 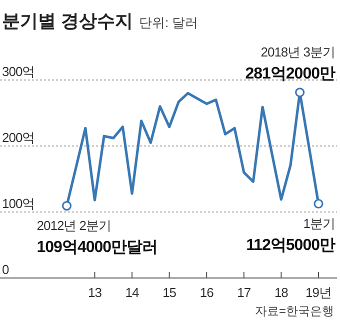 What do you see at coordinates (281, 292) in the screenshot?
I see `x-tick-label: 18` at bounding box center [281, 292].